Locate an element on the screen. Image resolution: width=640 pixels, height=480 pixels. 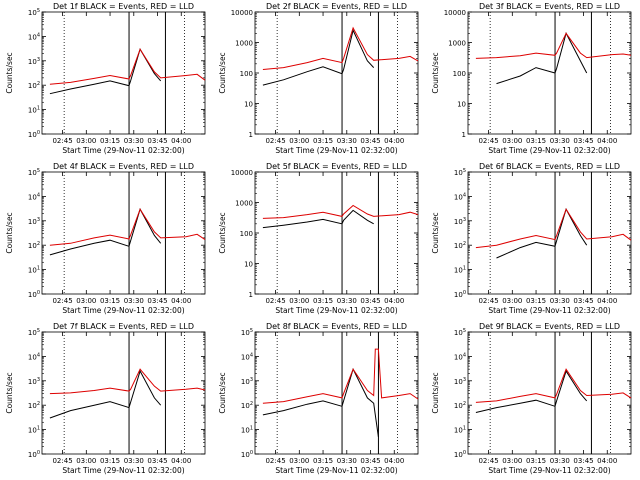
chart-title: Det 5f BLACK = Events, RED = LLD is located at coordinates (336, 166).